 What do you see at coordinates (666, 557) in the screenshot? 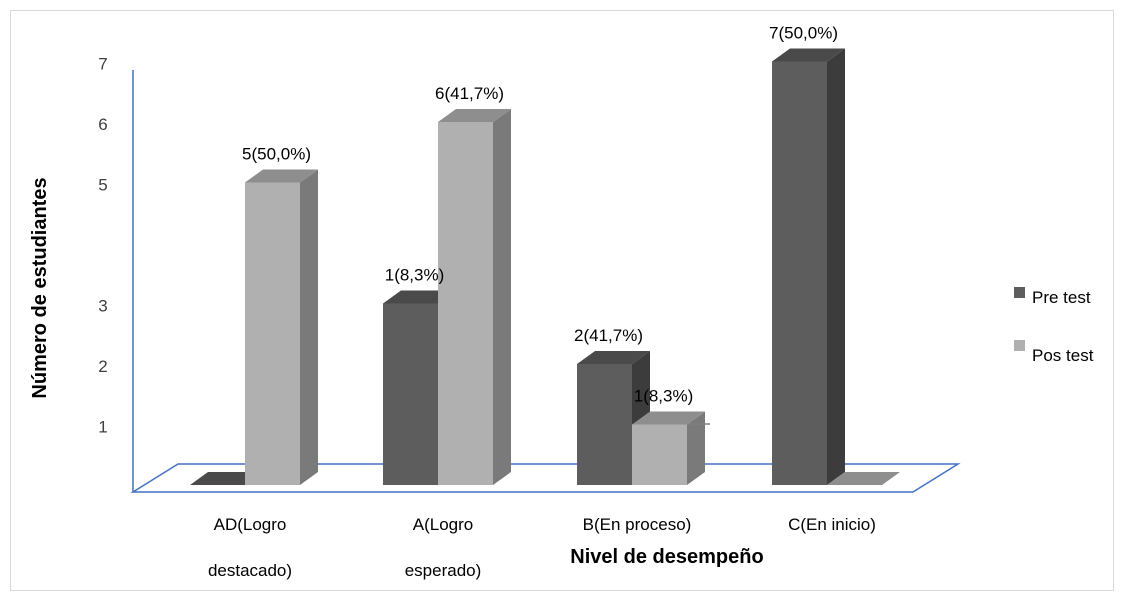
I see `x-axis-title: Nivel de desempeño` at bounding box center [666, 557].